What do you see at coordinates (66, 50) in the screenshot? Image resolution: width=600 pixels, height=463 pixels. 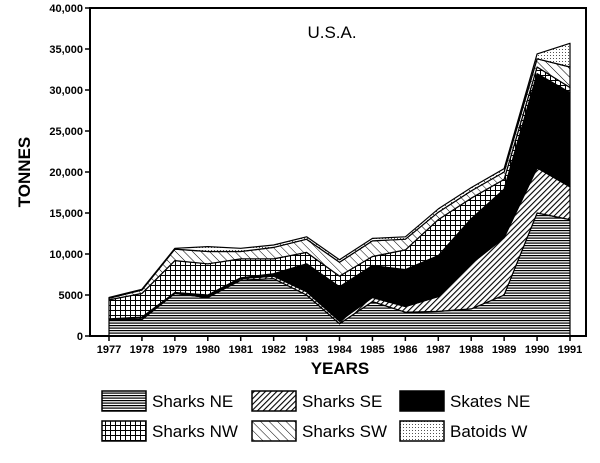 I see `y-tick-label: 35,000` at bounding box center [66, 50].